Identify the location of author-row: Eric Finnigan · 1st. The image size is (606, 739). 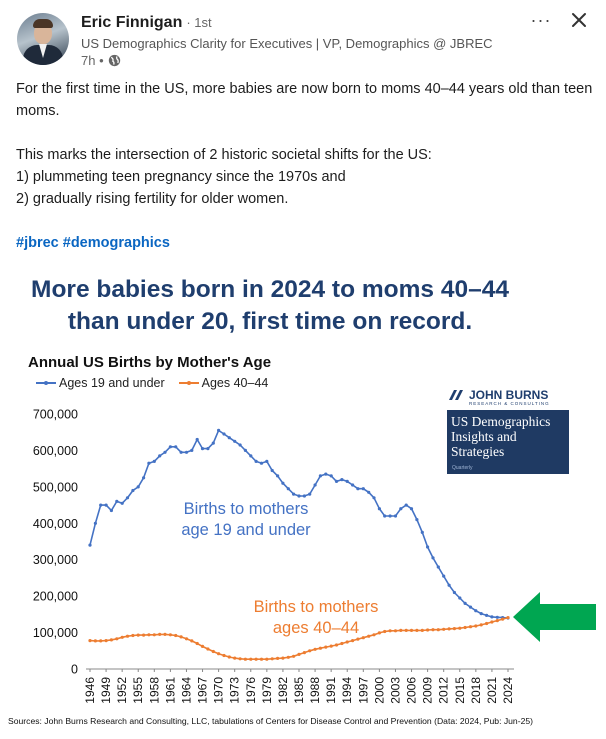
(146, 24).